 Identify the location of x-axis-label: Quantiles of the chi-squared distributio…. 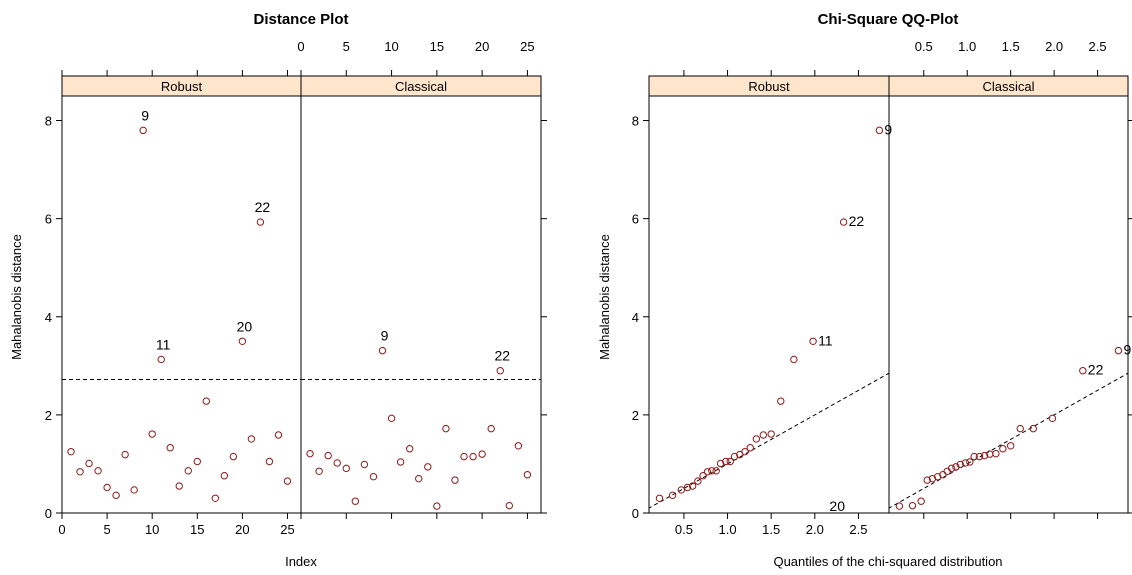
(887, 561).